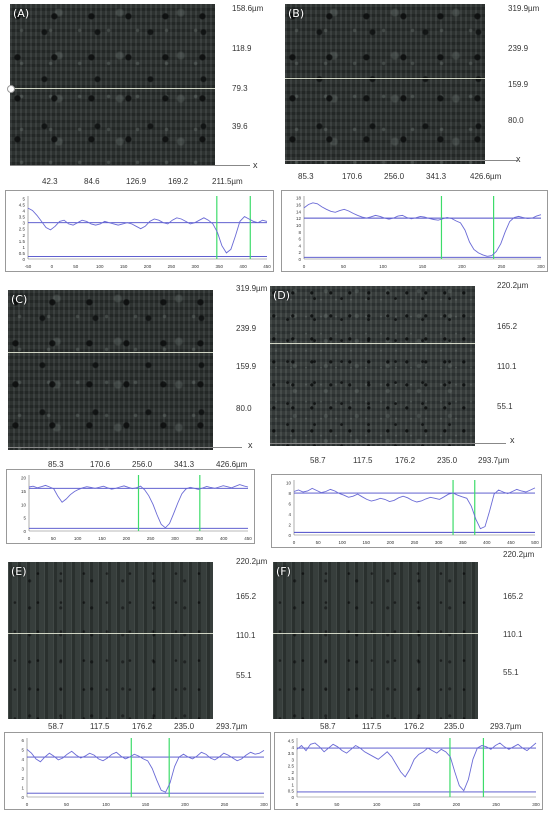 This screenshot has width=550, height=814. What do you see at coordinates (28, 266) in the screenshot?
I see `panel-a-profile-x-tick: -50` at bounding box center [28, 266].